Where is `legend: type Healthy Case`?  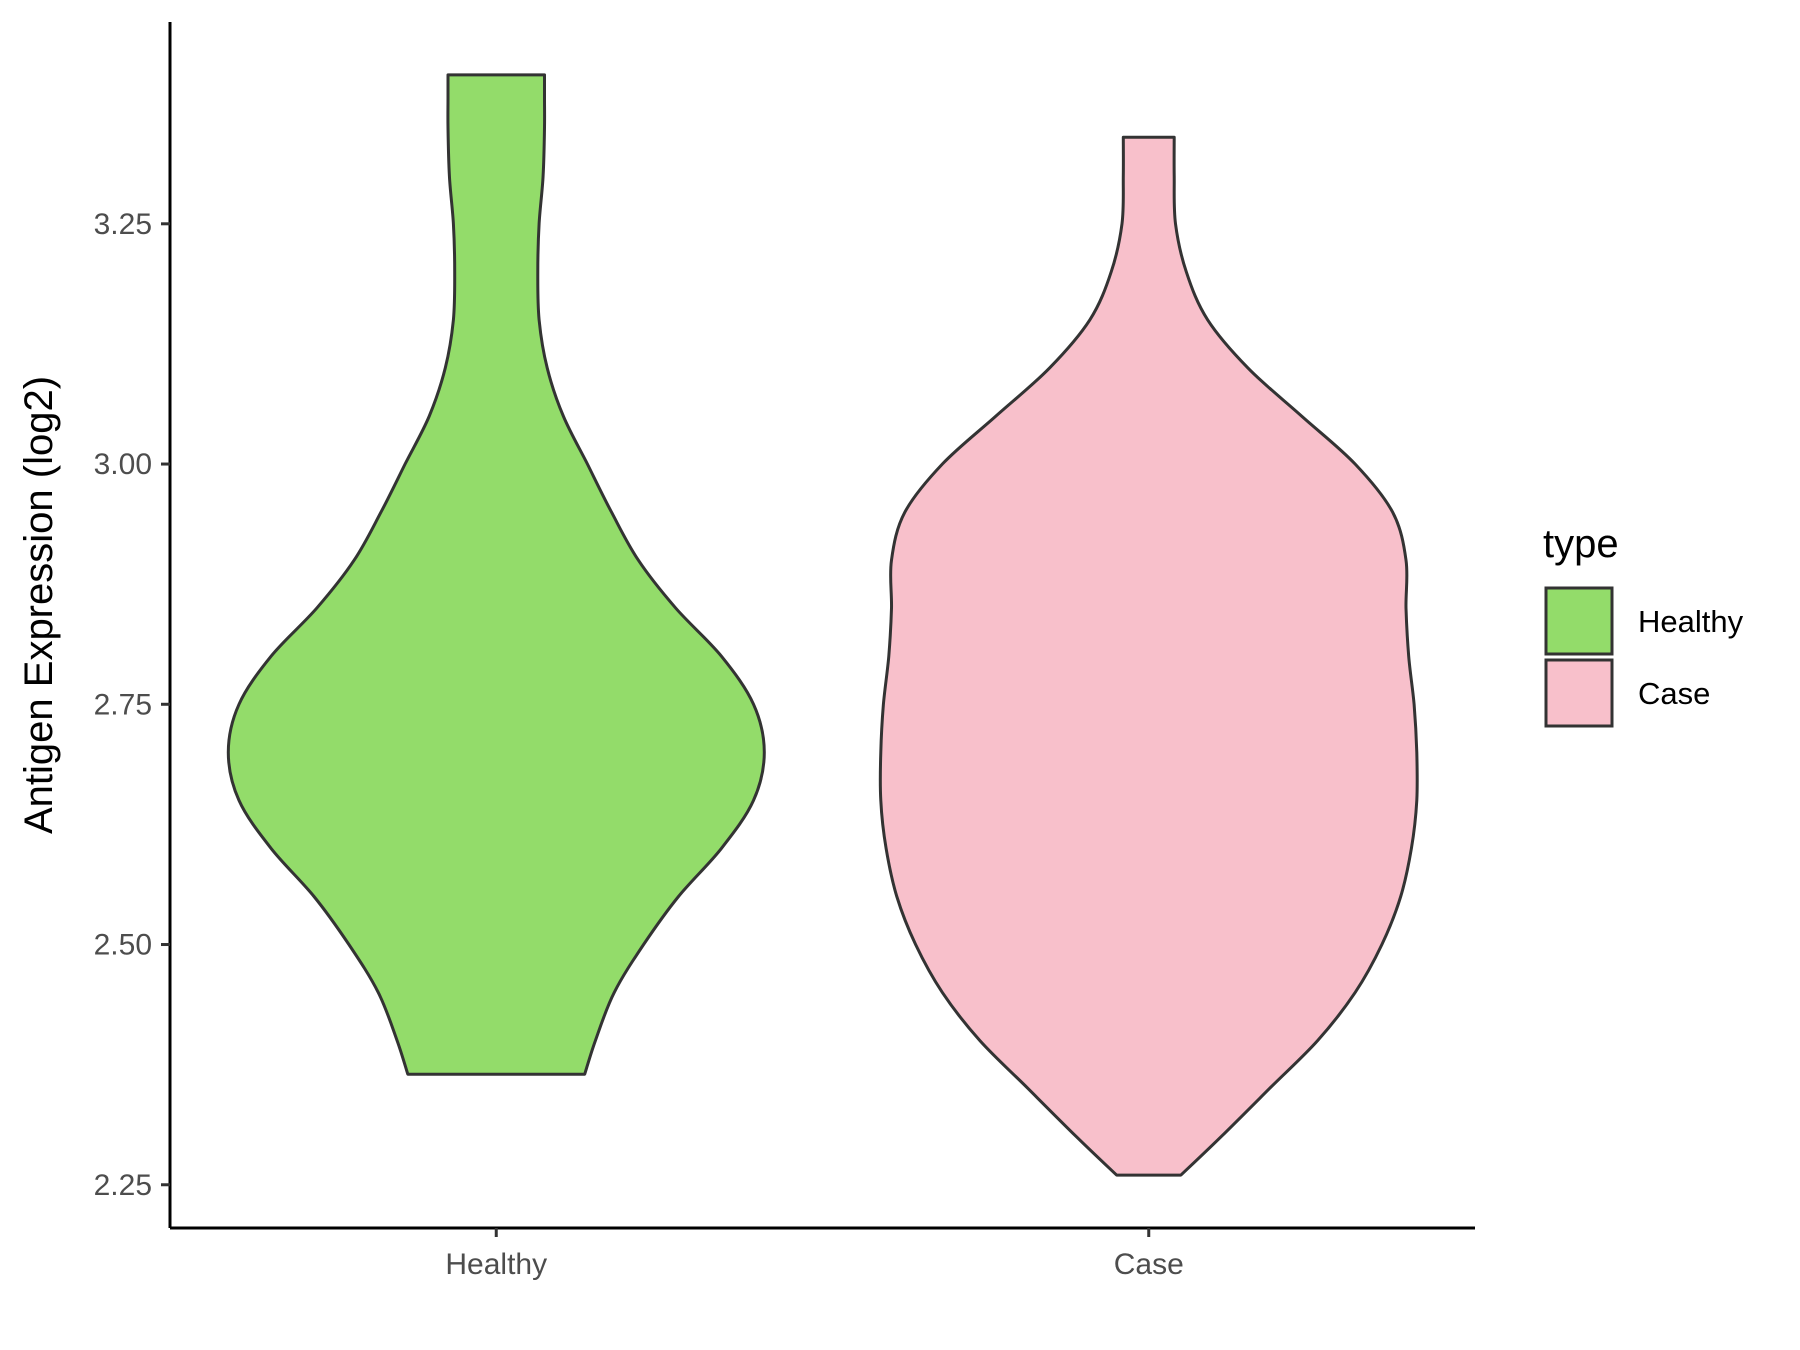
legend: type Healthy Case is located at coordinates (1643, 625).